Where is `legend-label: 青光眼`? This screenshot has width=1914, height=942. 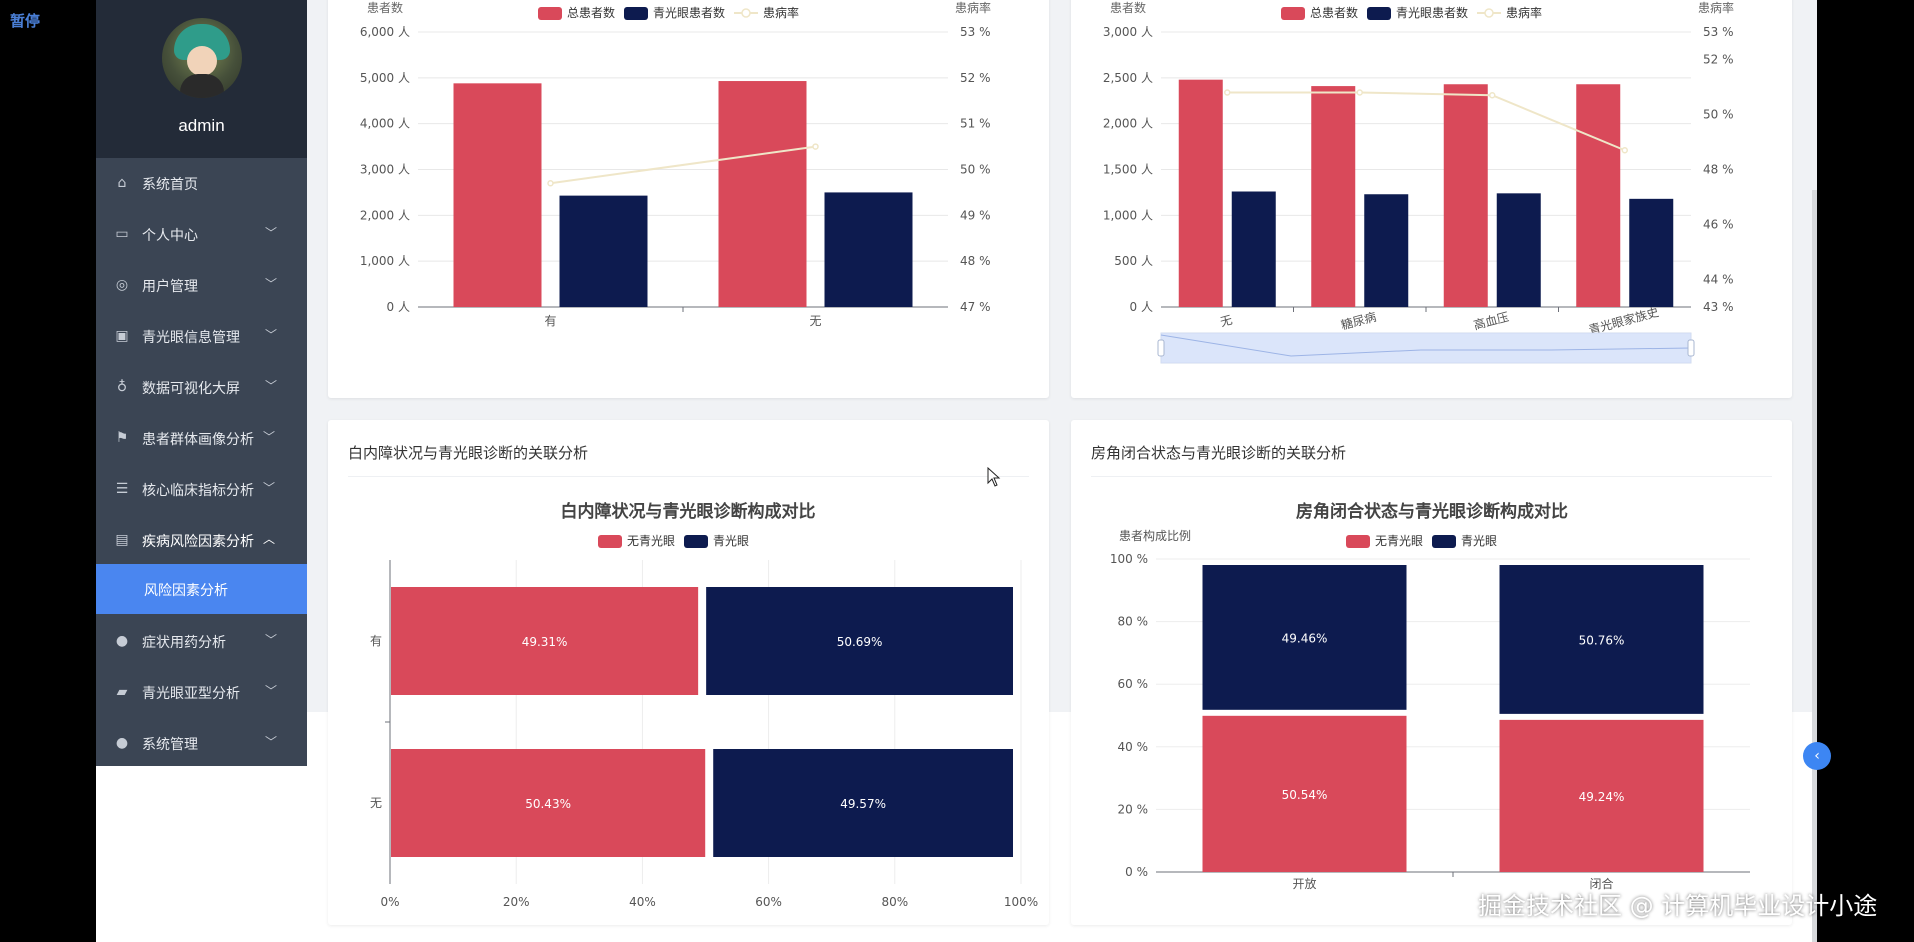 legend-label: 青光眼 is located at coordinates (1479, 541).